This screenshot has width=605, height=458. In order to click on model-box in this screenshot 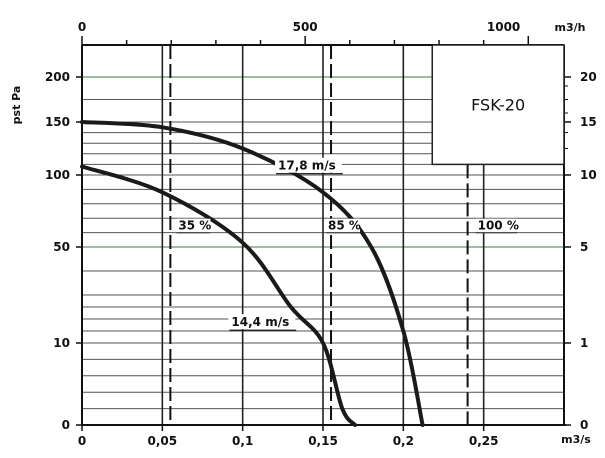, I will do `click(498, 105)`.